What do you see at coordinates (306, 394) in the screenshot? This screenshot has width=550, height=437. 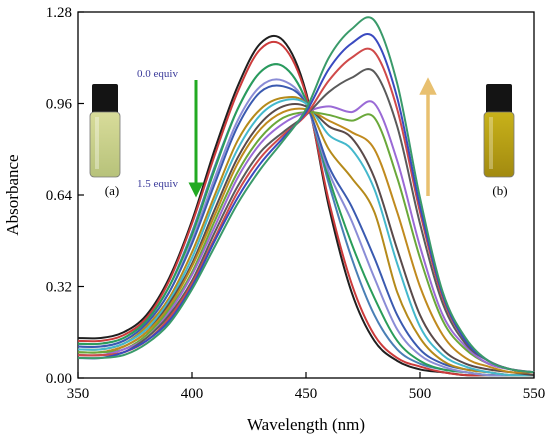 I see `x-tick-label: 450` at bounding box center [306, 394].